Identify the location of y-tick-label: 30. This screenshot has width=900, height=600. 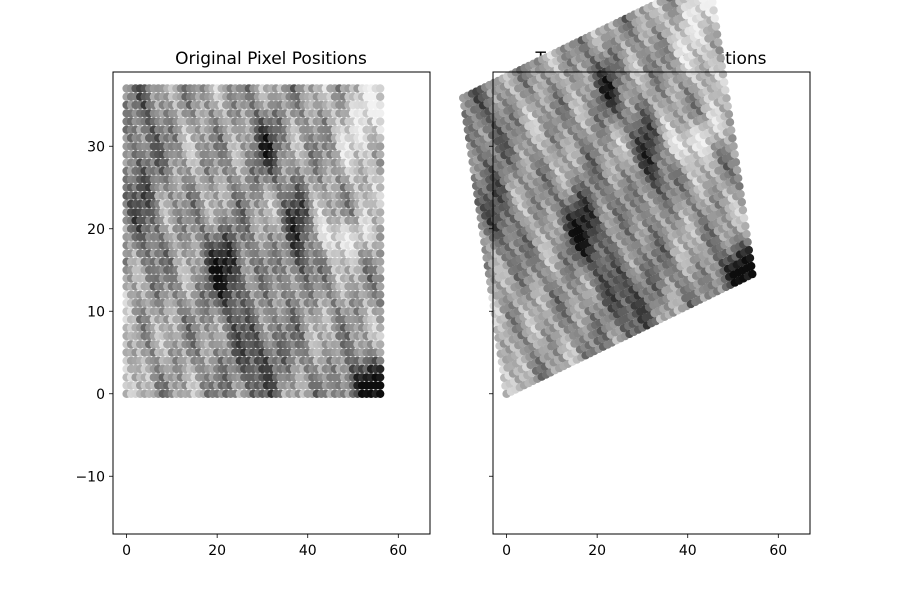
(96, 147).